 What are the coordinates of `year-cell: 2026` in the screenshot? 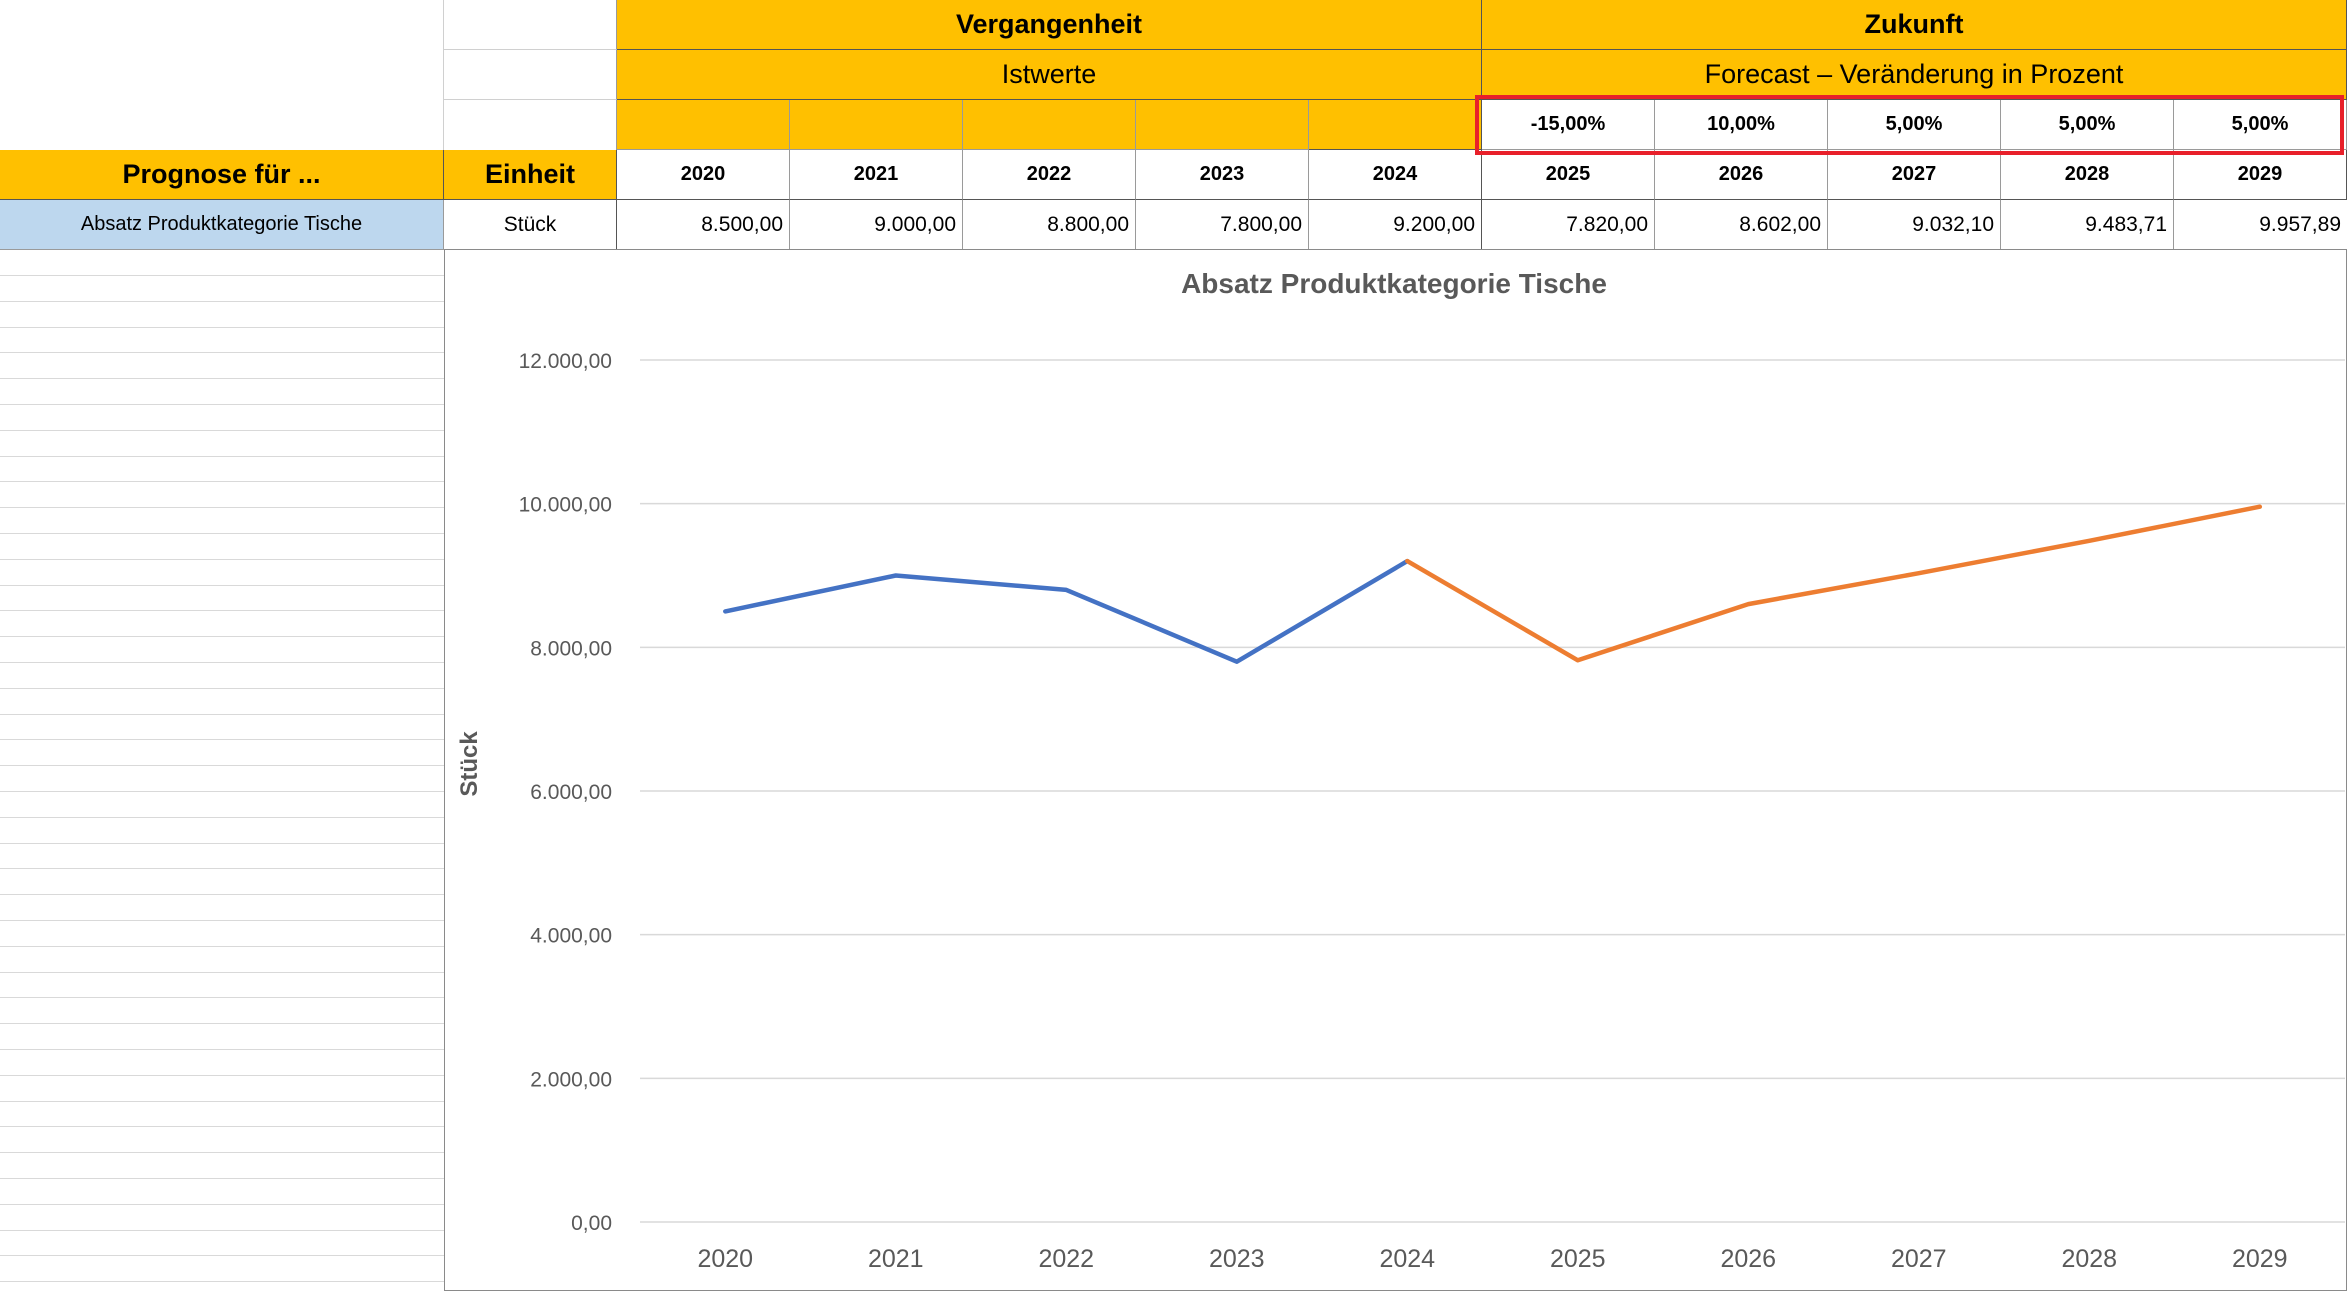 It's located at (1741, 175).